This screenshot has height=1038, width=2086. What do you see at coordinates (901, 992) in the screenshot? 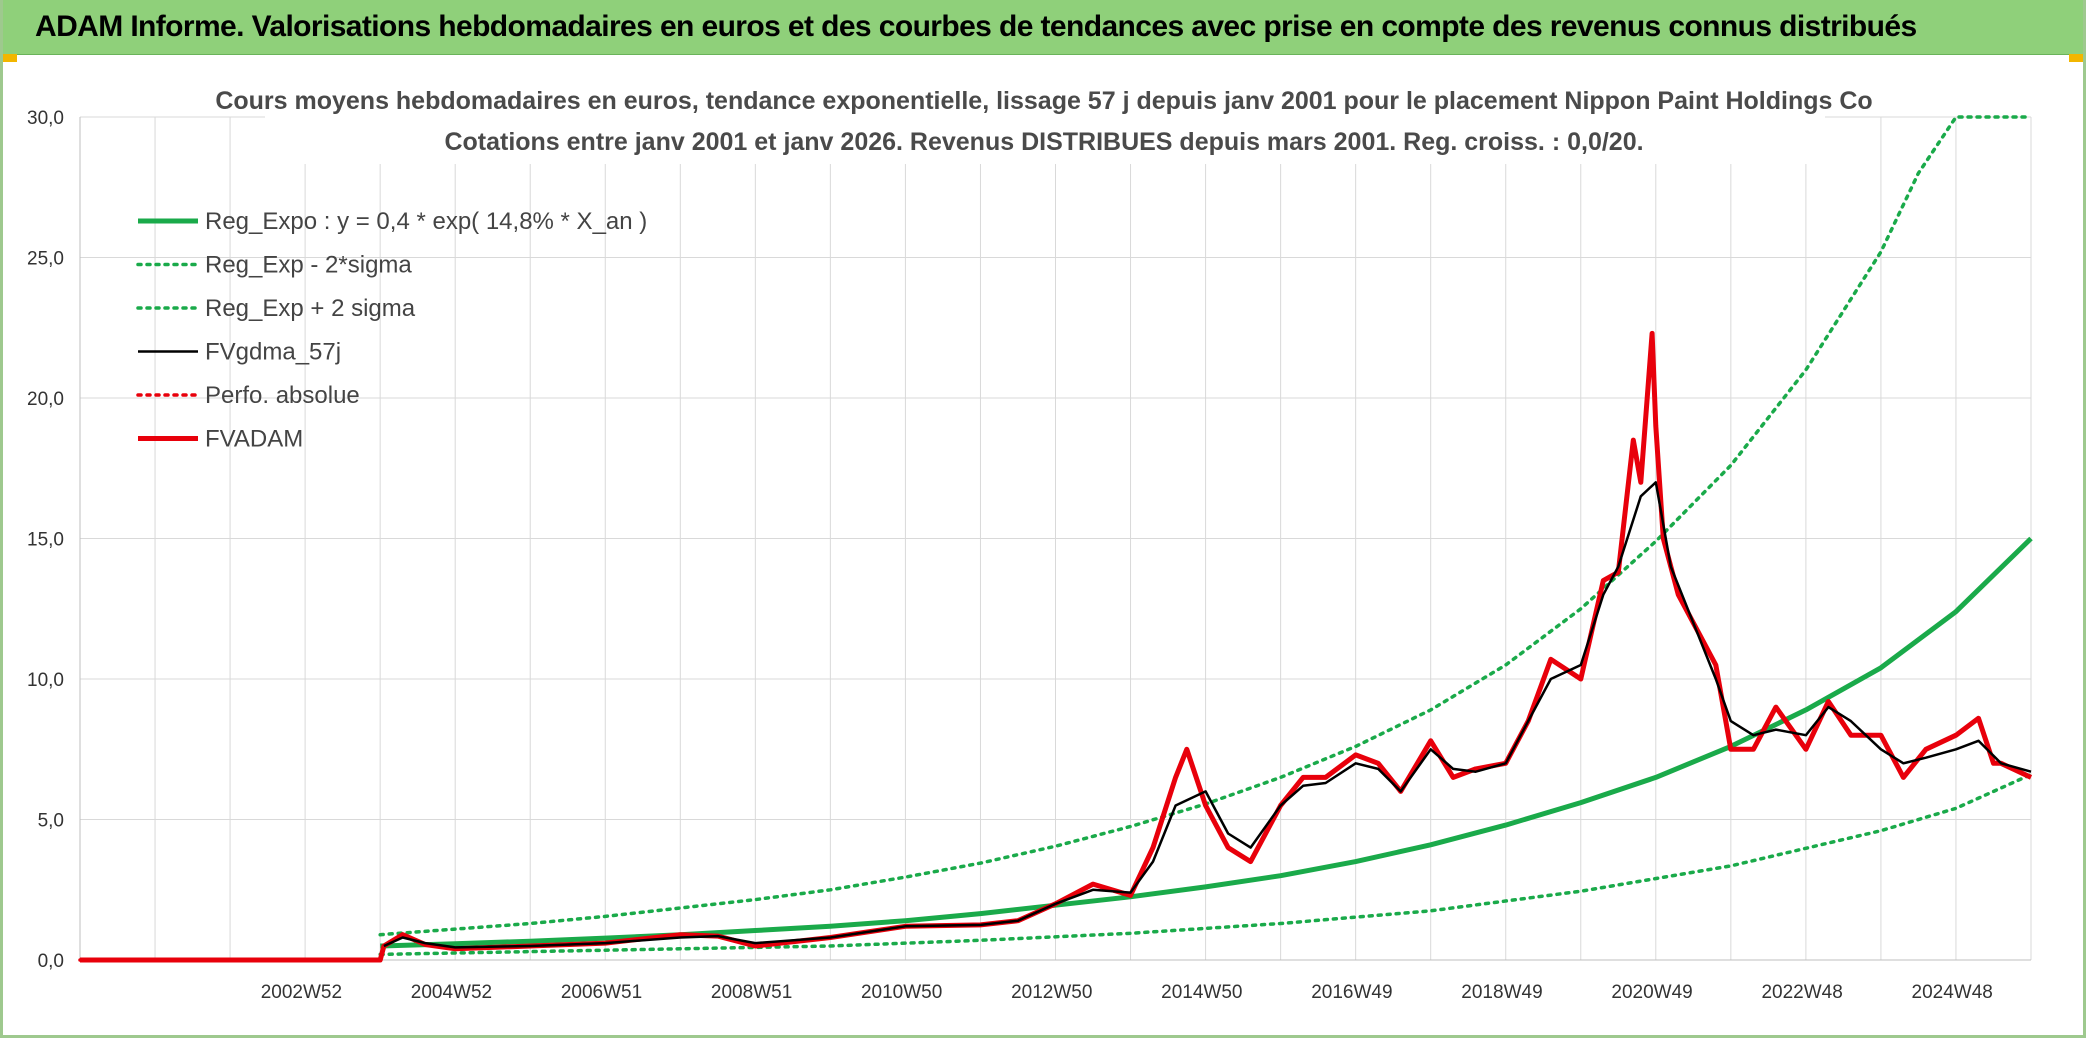
I see `x-tick-label: 2010W50` at bounding box center [901, 992].